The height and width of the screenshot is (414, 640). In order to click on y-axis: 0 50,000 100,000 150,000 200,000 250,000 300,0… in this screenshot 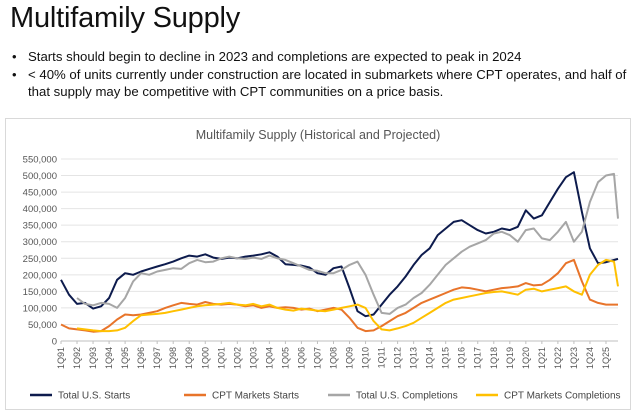, I will do `click(40, 251)`.